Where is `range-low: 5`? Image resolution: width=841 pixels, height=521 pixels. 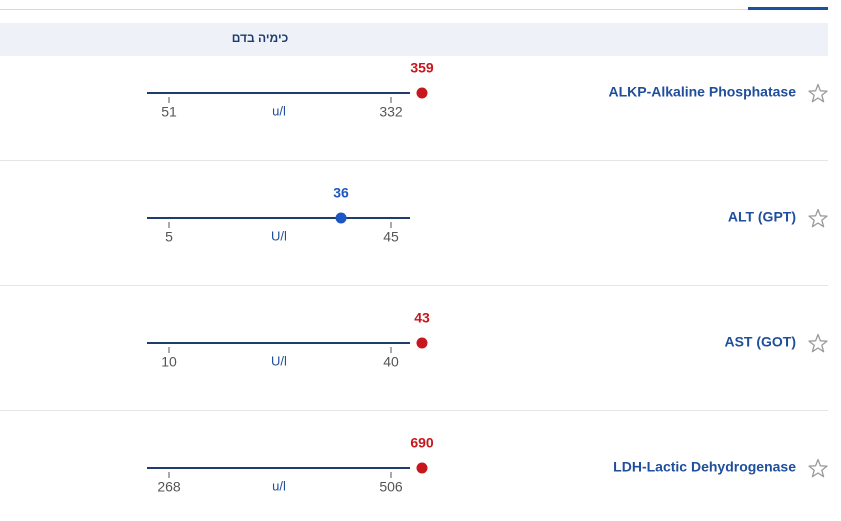
range-low: 5 is located at coordinates (169, 237).